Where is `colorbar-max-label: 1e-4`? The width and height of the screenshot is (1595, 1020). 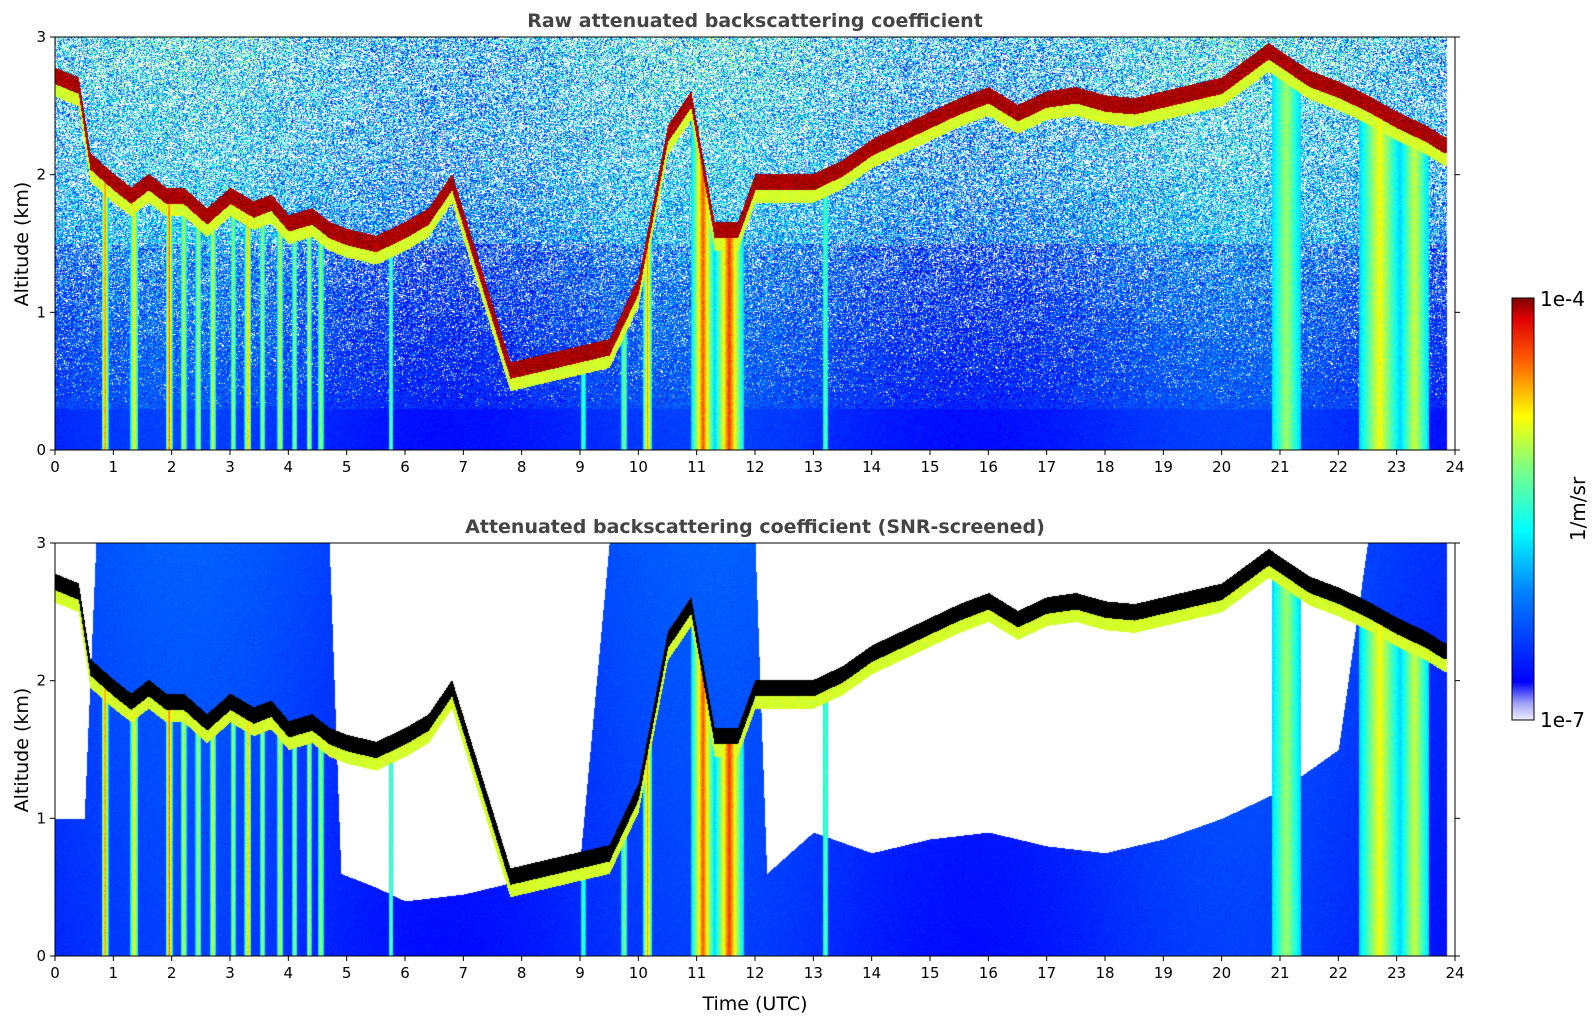
colorbar-max-label: 1e-4 is located at coordinates (1562, 299).